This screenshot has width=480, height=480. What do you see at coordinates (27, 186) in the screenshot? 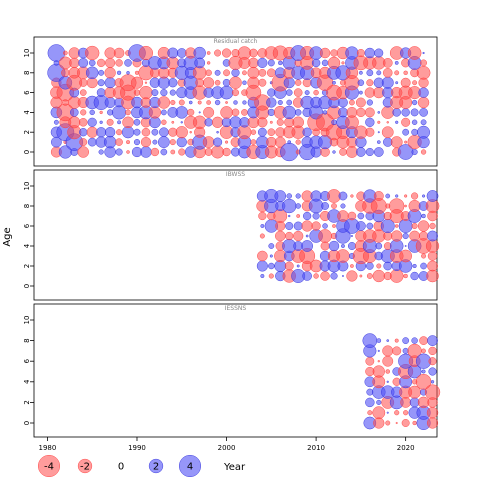
I see `y-tick-label: 10` at bounding box center [27, 186].